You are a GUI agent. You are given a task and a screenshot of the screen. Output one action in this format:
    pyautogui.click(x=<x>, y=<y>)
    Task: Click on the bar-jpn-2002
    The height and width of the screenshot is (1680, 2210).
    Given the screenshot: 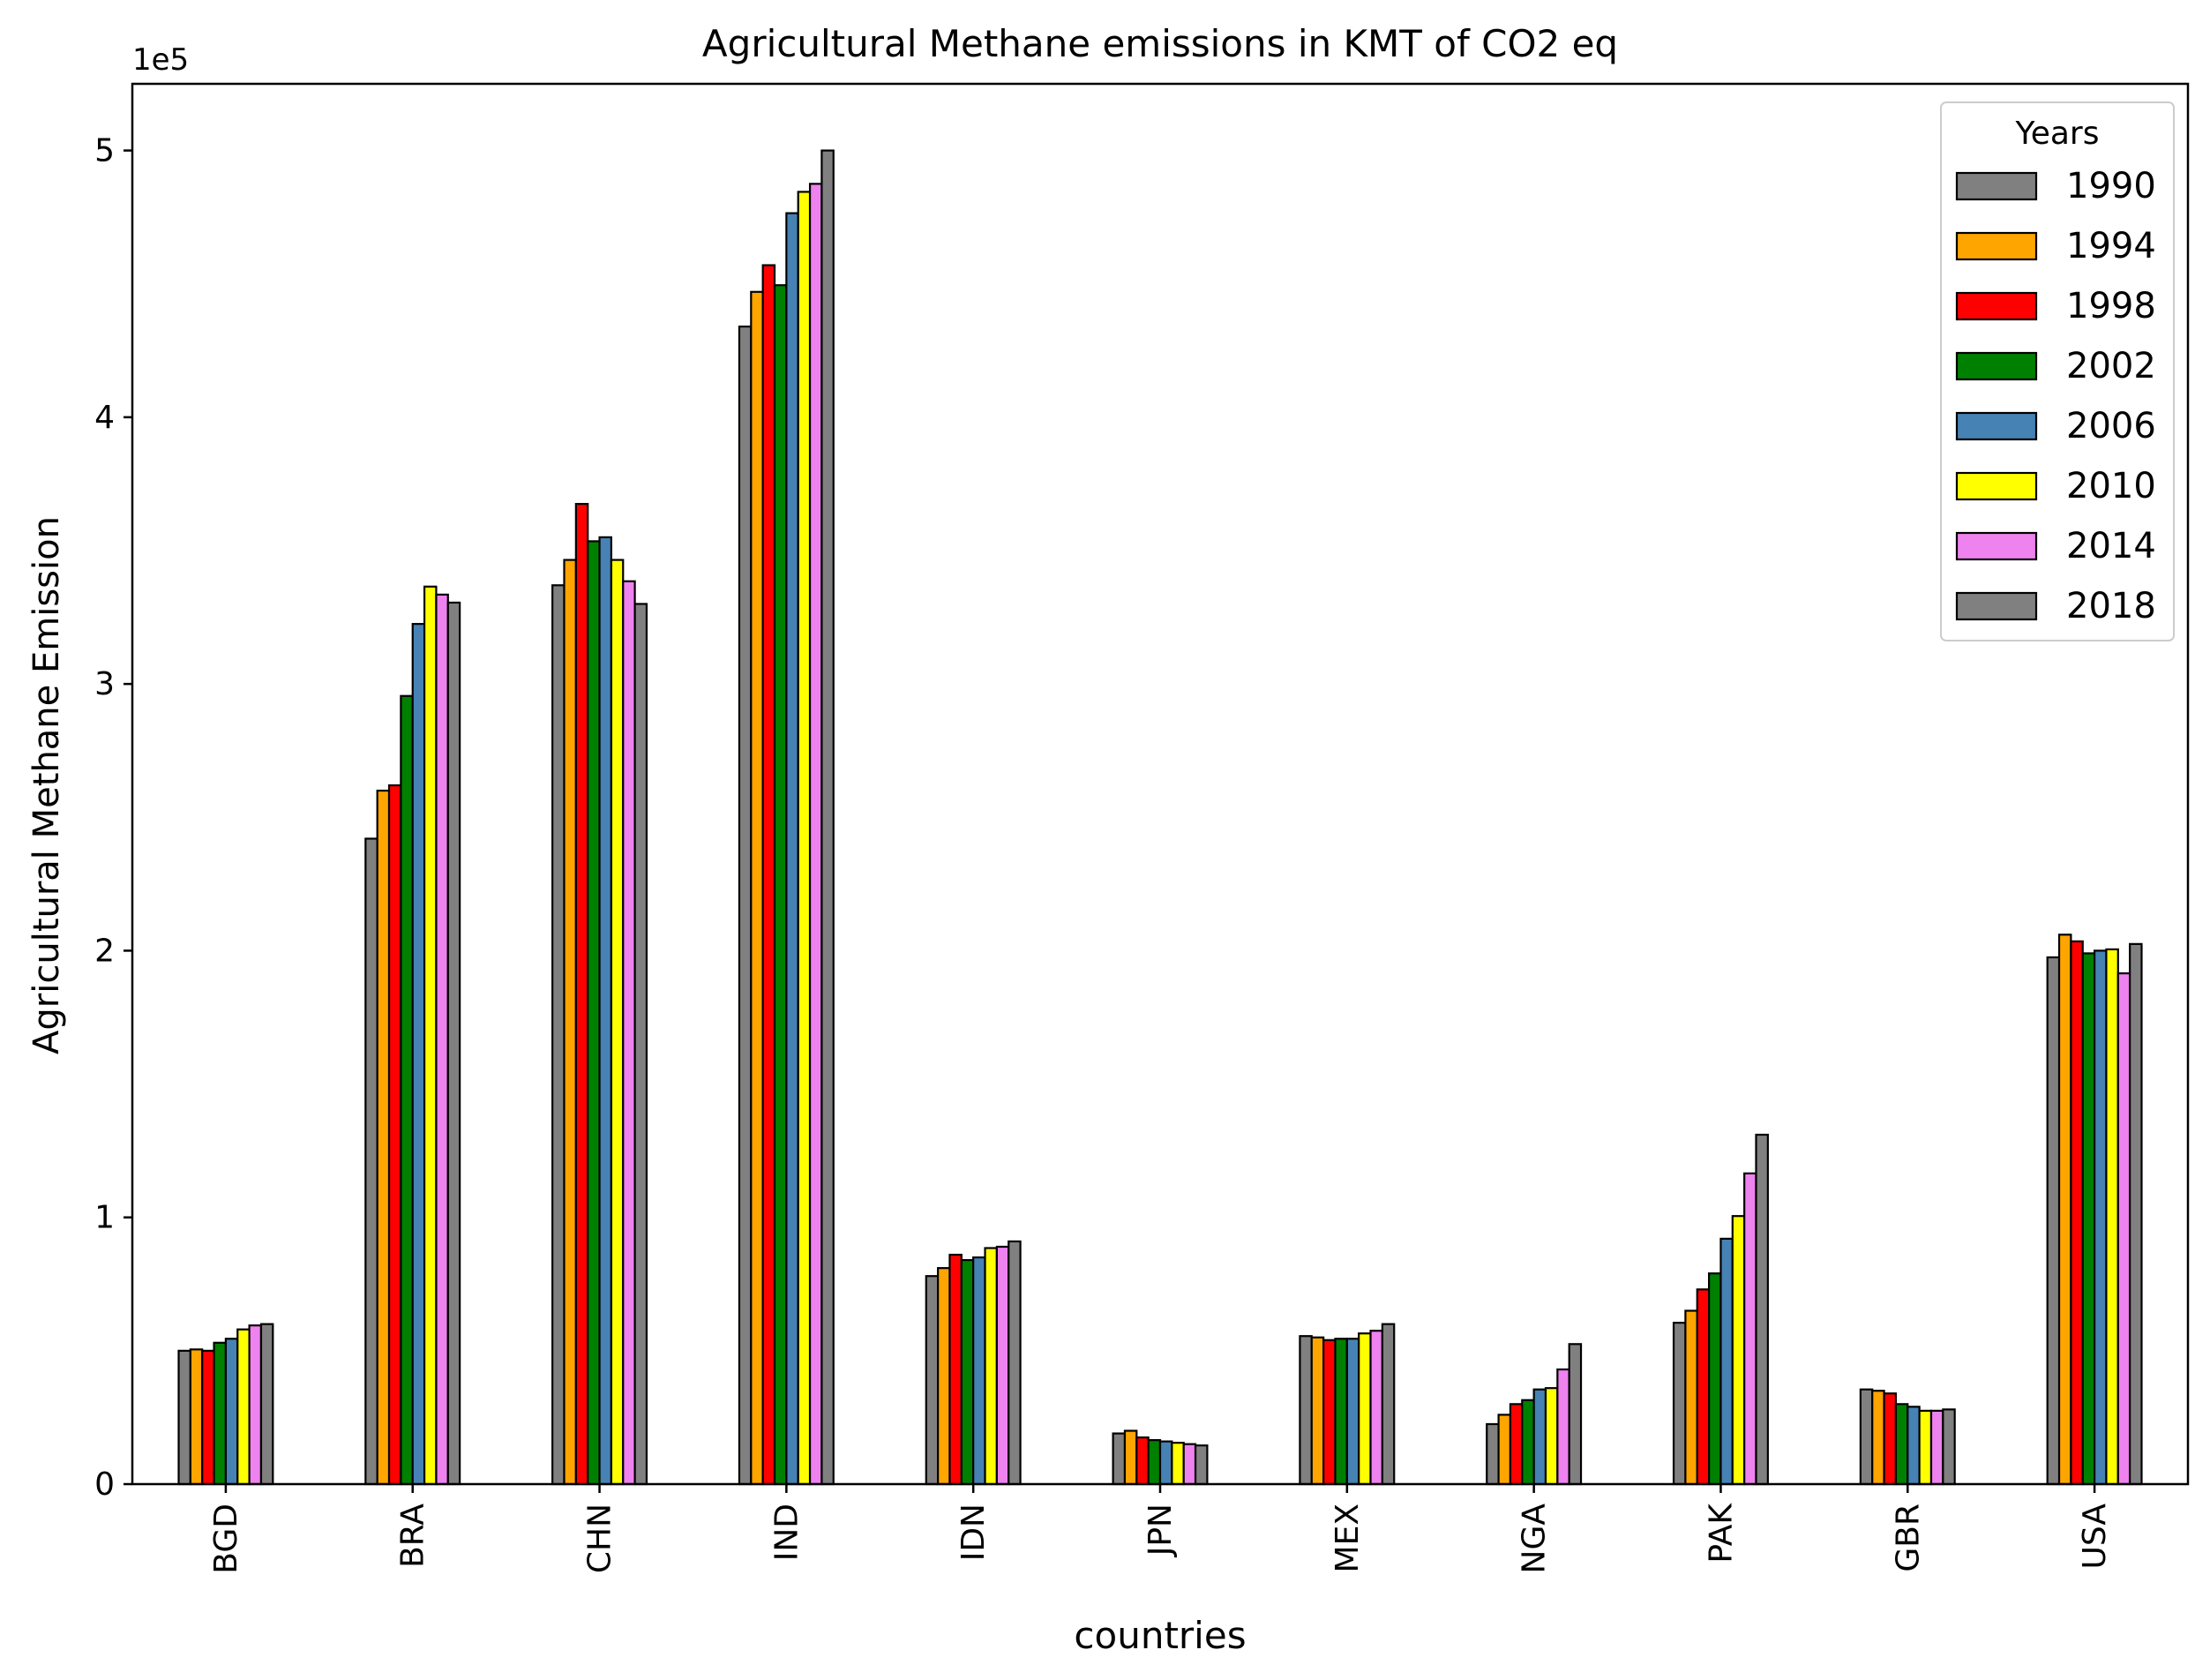 What is the action you would take?
    pyautogui.click(x=1154, y=1462)
    